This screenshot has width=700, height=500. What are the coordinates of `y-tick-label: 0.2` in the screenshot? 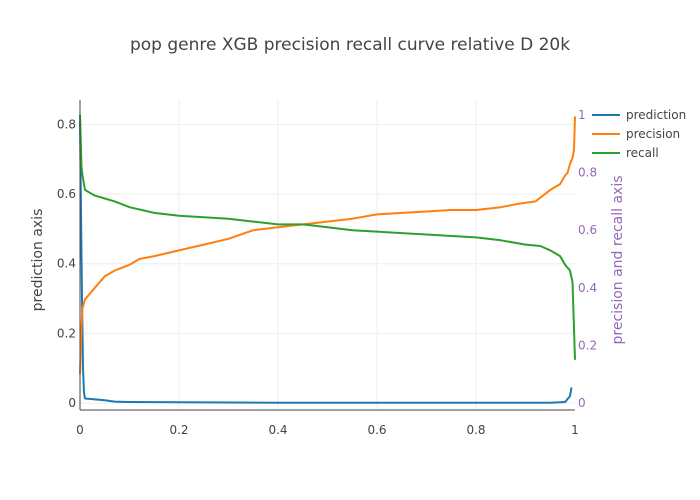 It's located at (66, 333).